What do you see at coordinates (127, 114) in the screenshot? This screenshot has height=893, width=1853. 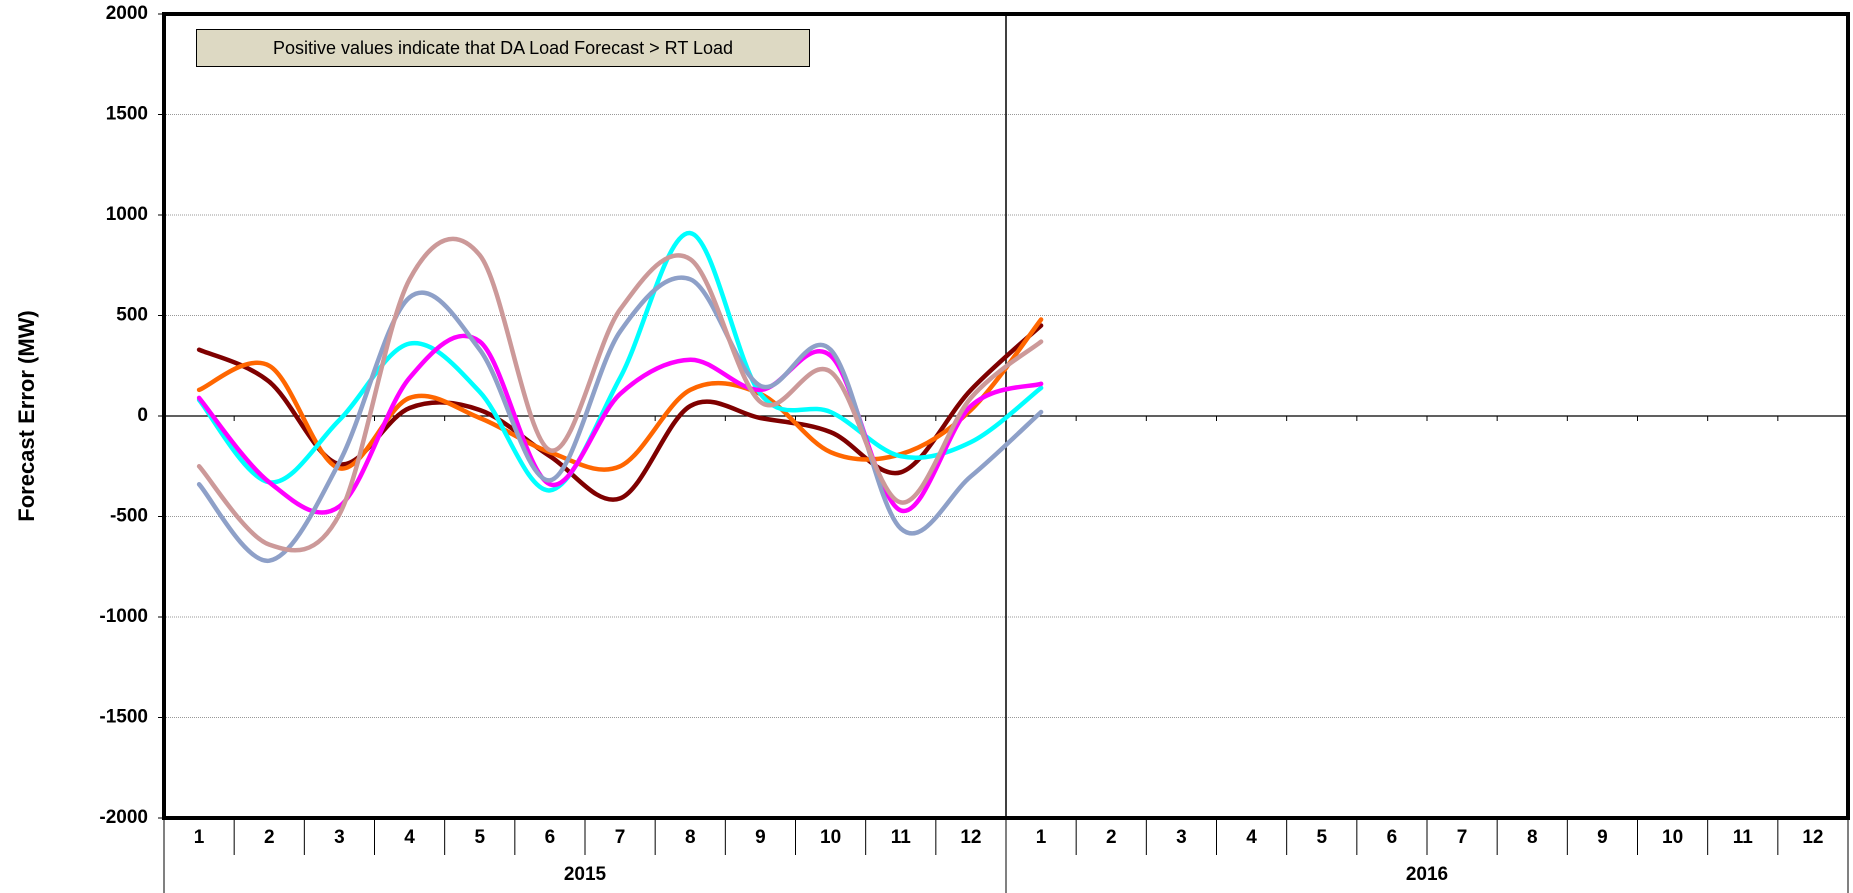 I see `y-tick-label: 1500` at bounding box center [127, 114].